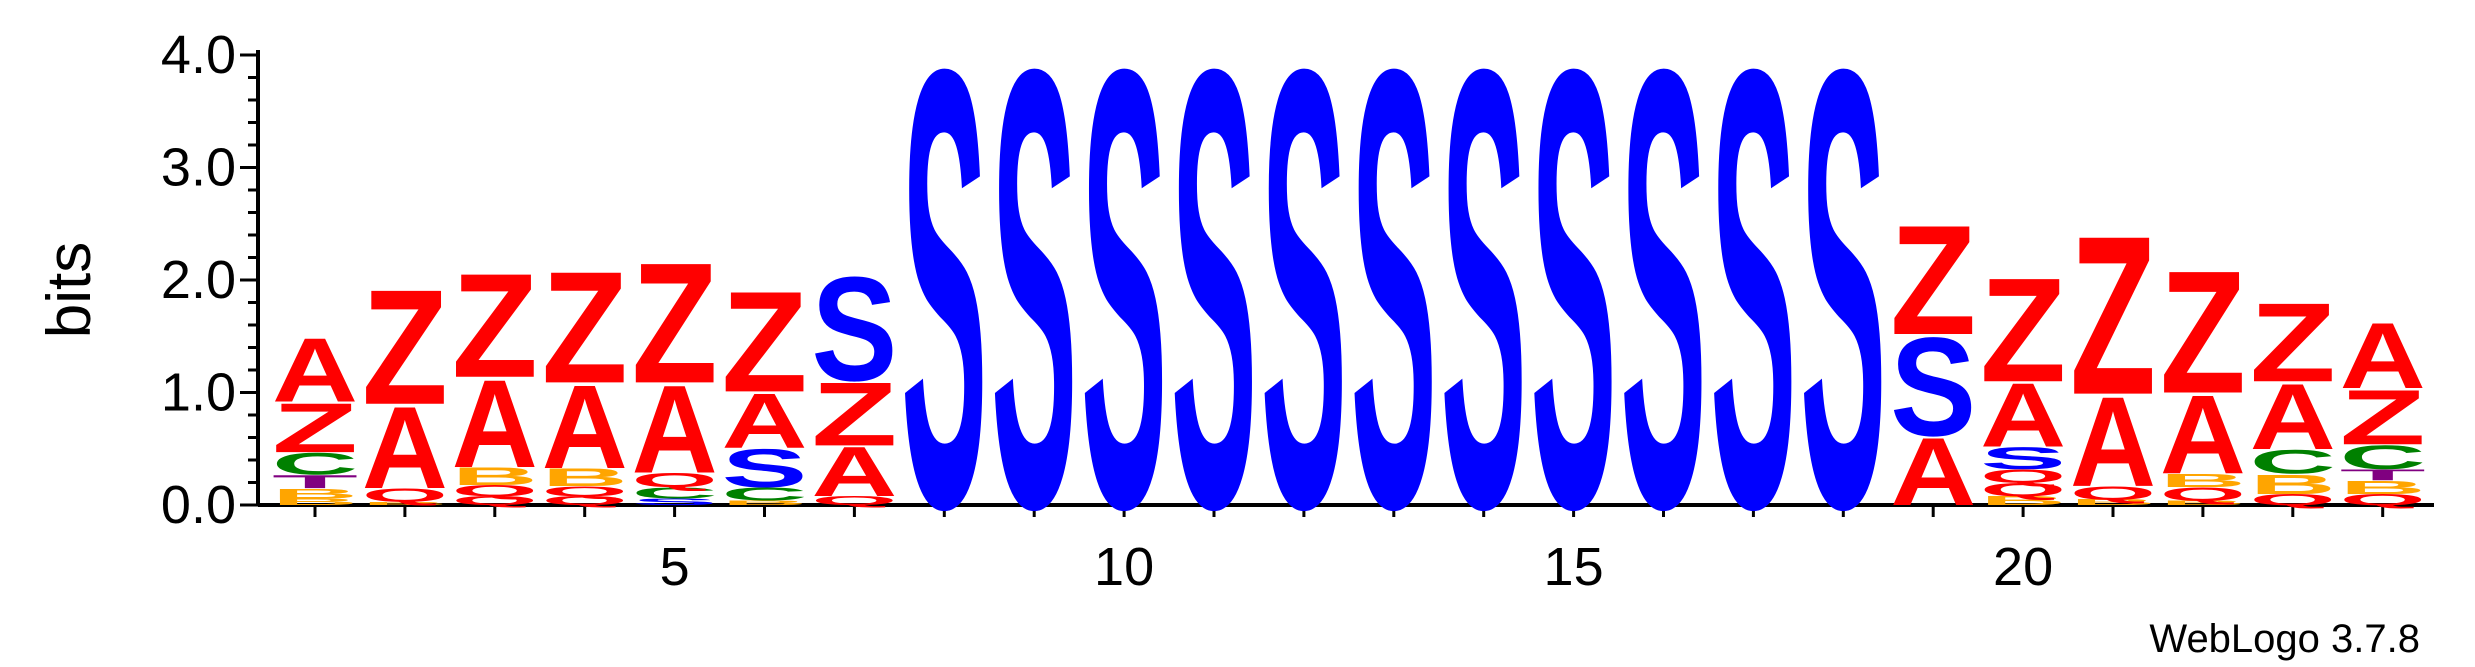 Image resolution: width=2475 pixels, height=667 pixels. Describe the element at coordinates (2023, 330) in the screenshot. I see `logo-letter-Z-pos-20: Z` at that location.